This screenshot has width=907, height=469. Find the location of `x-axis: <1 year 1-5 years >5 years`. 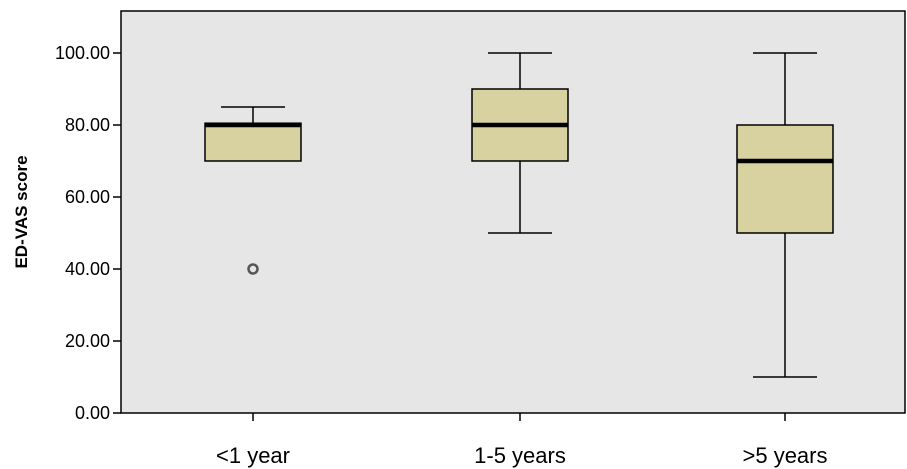

x-axis: <1 year 1-5 years >5 years is located at coordinates (522, 440).